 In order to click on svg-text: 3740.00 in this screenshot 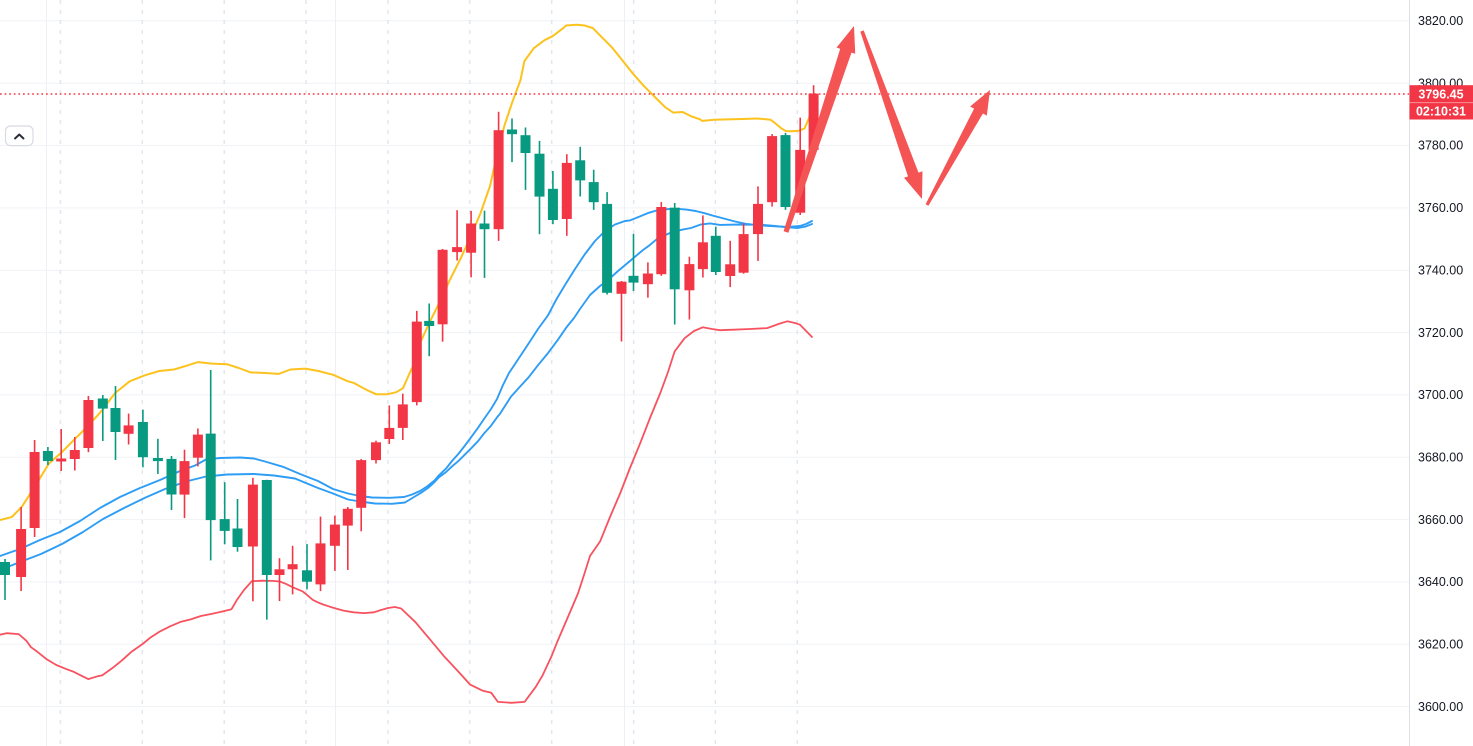, I will do `click(1440, 270)`.